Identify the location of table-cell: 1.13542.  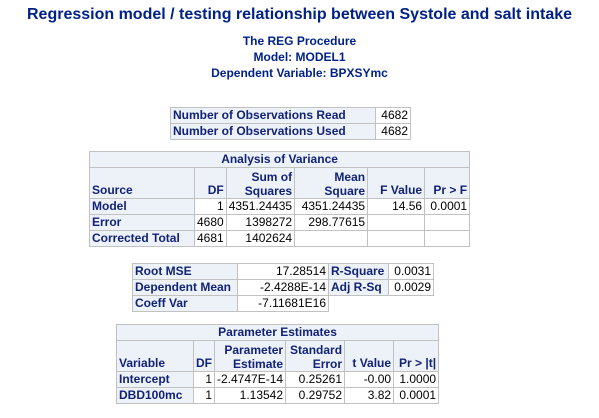
(250, 395).